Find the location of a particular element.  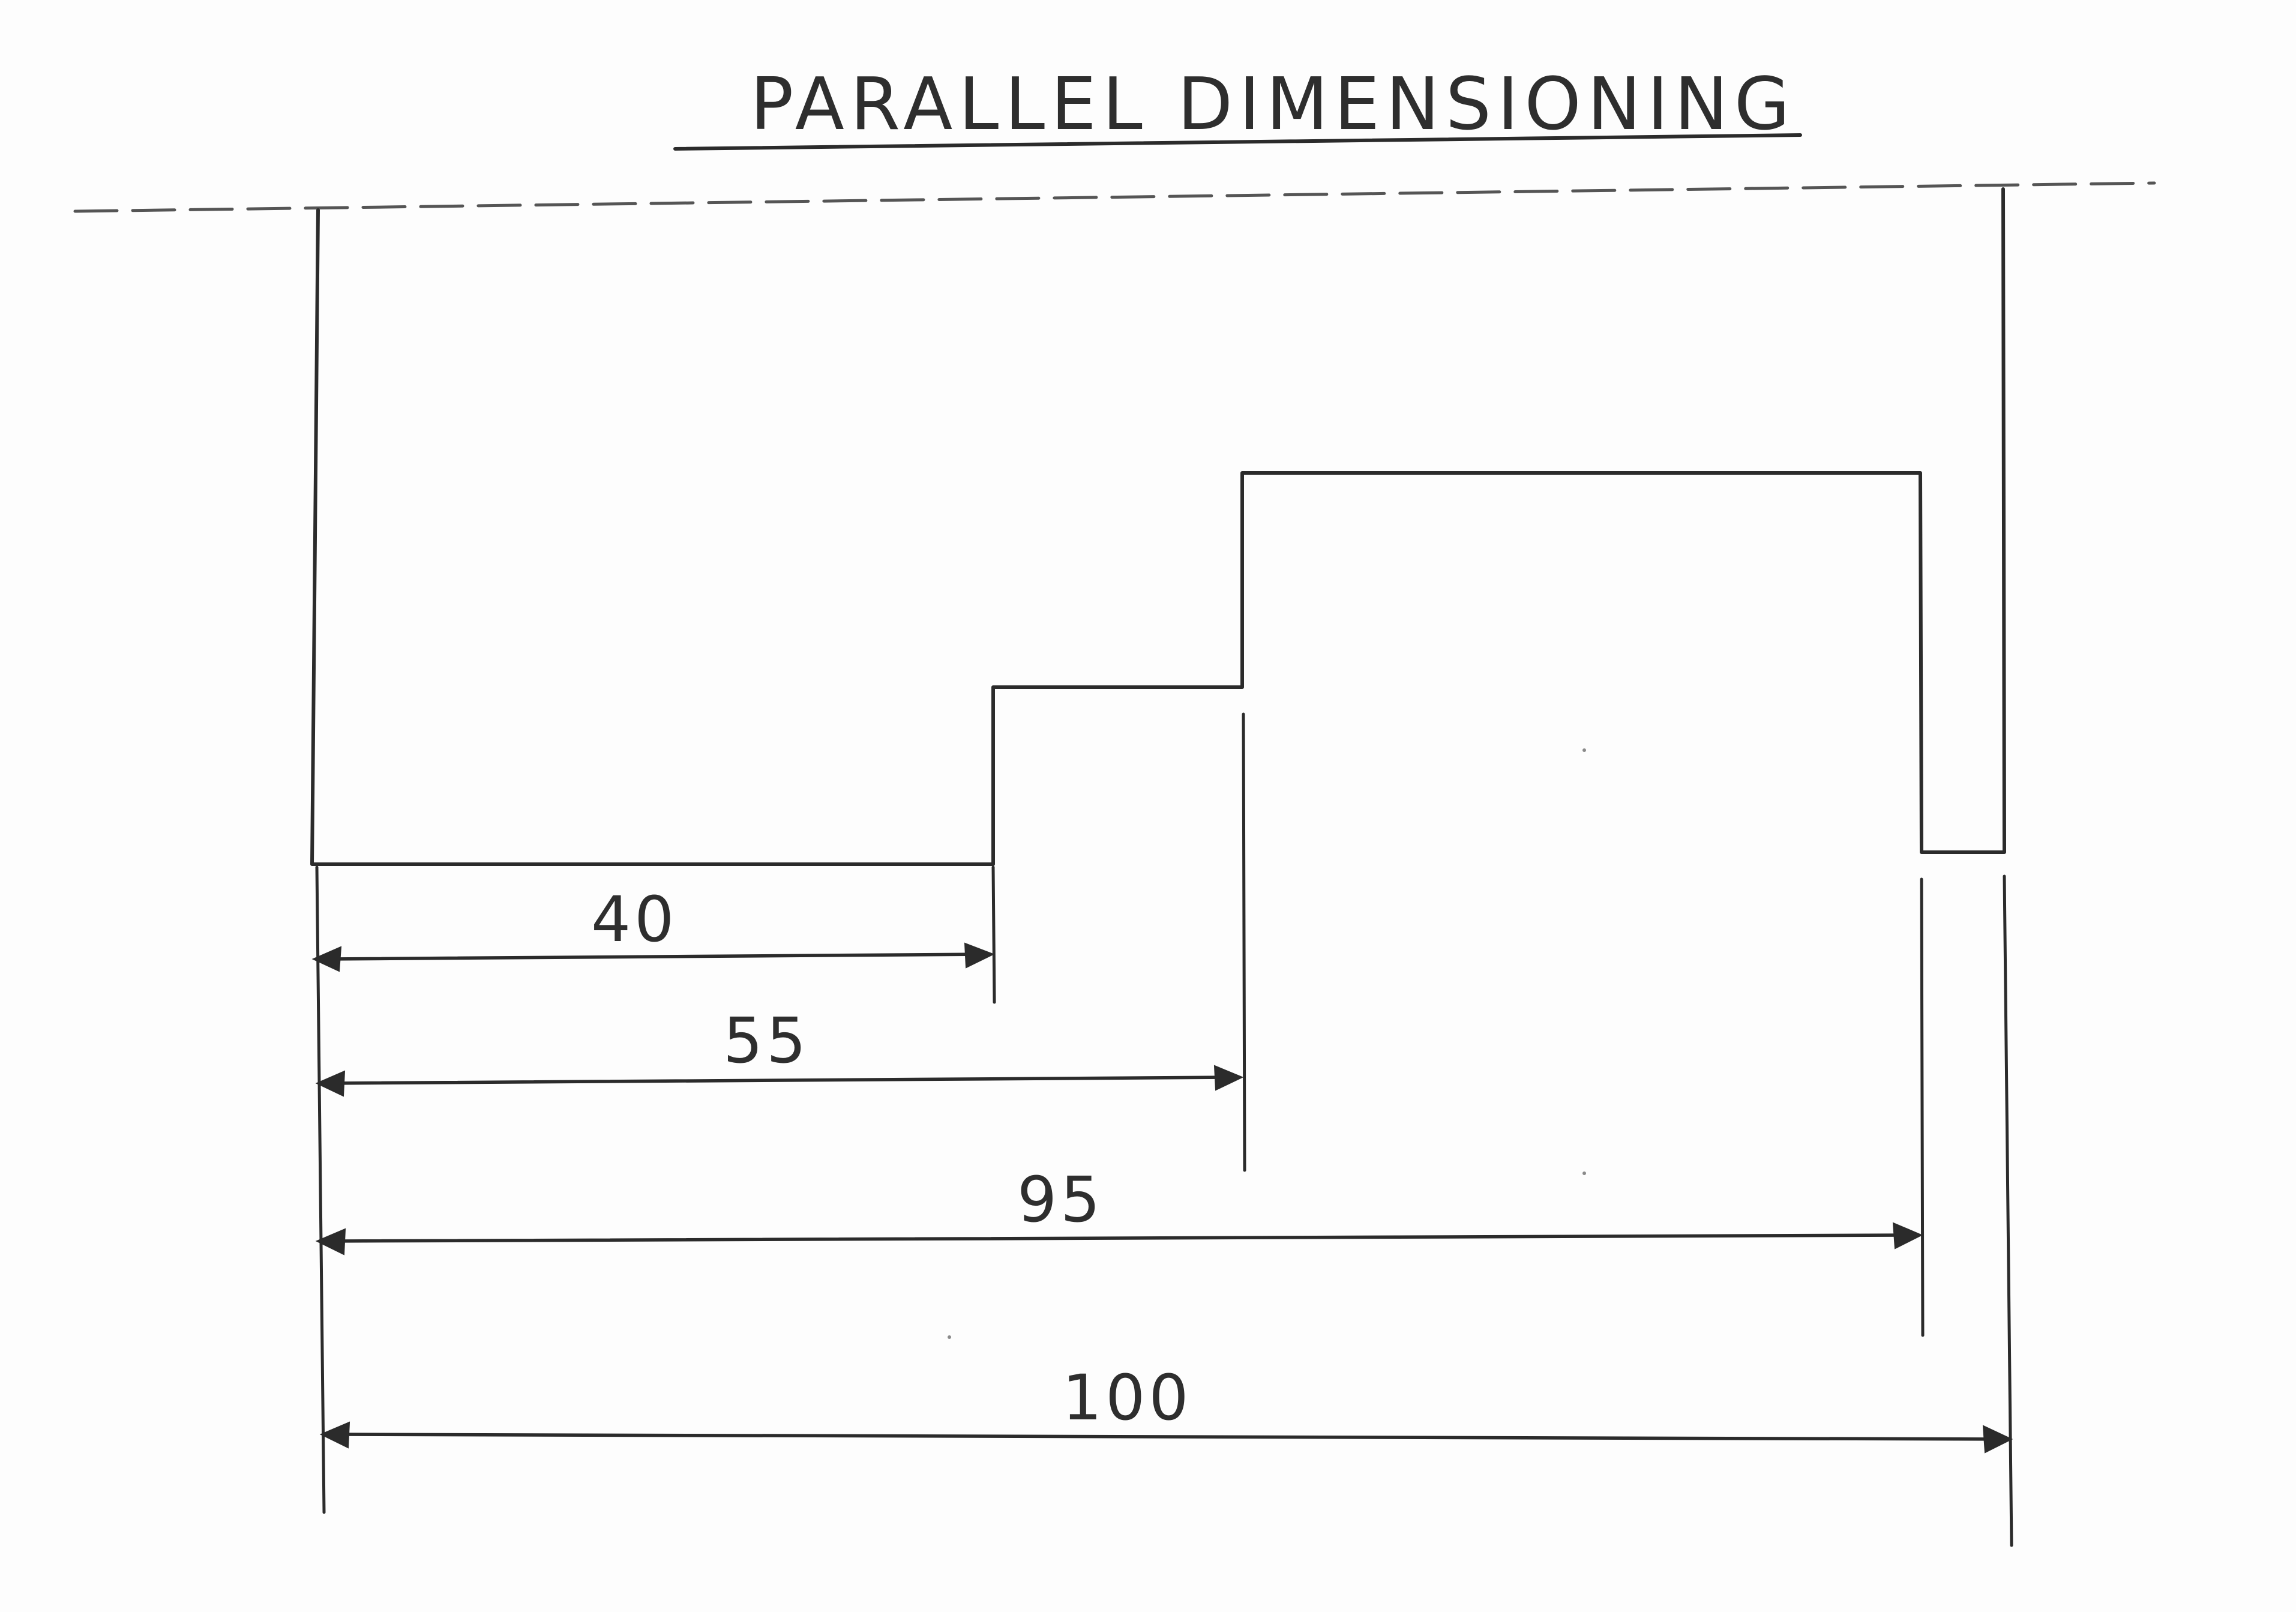

drawing-title: PARALLEL DIMENSIONING is located at coordinates (1273, 104).